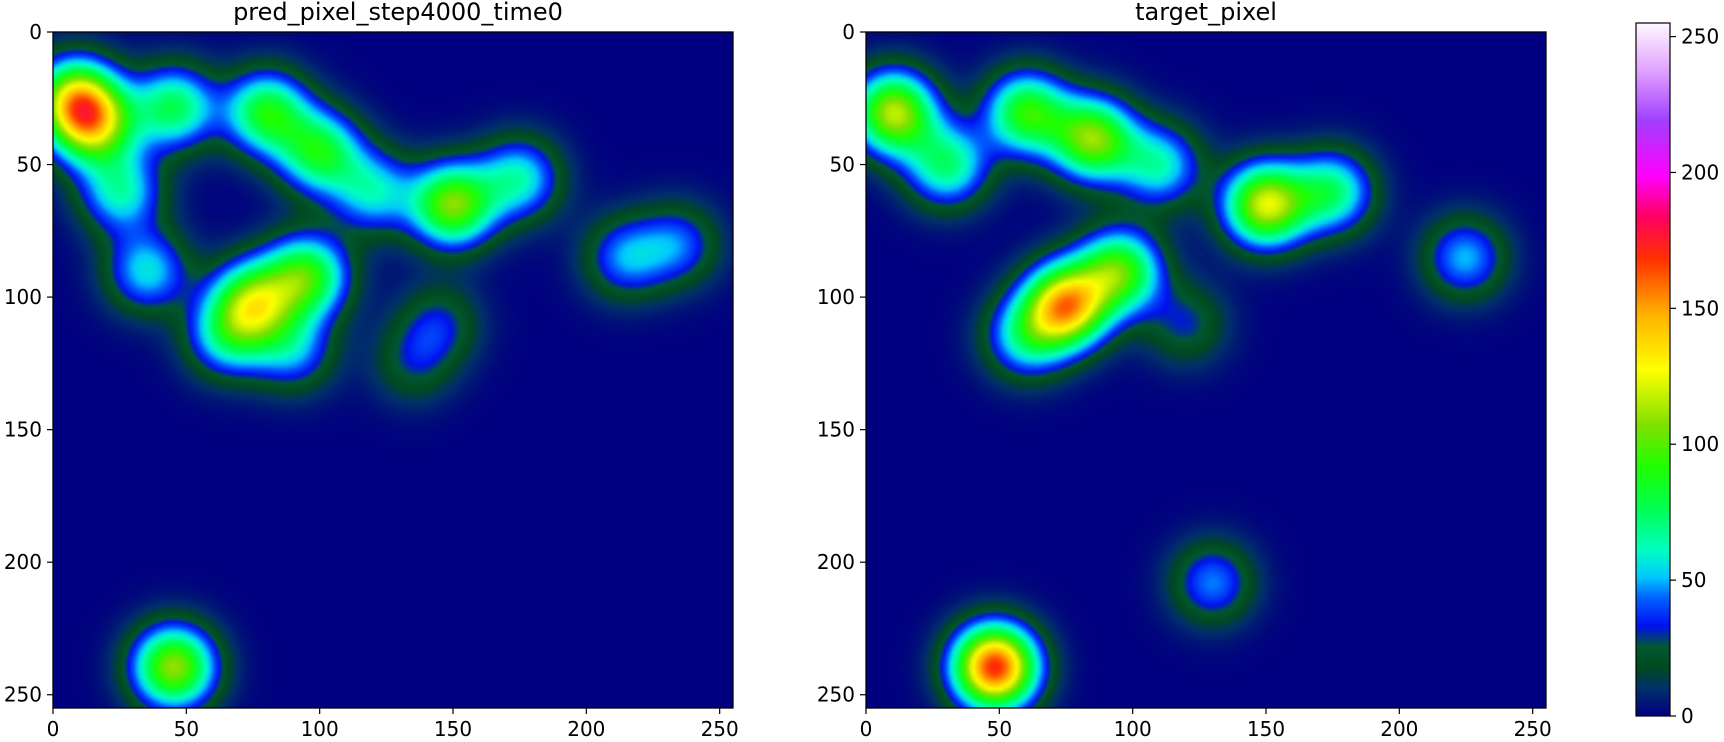 The height and width of the screenshot is (742, 1724). I want to click on colorbar-tick-label: 250, so click(1700, 37).